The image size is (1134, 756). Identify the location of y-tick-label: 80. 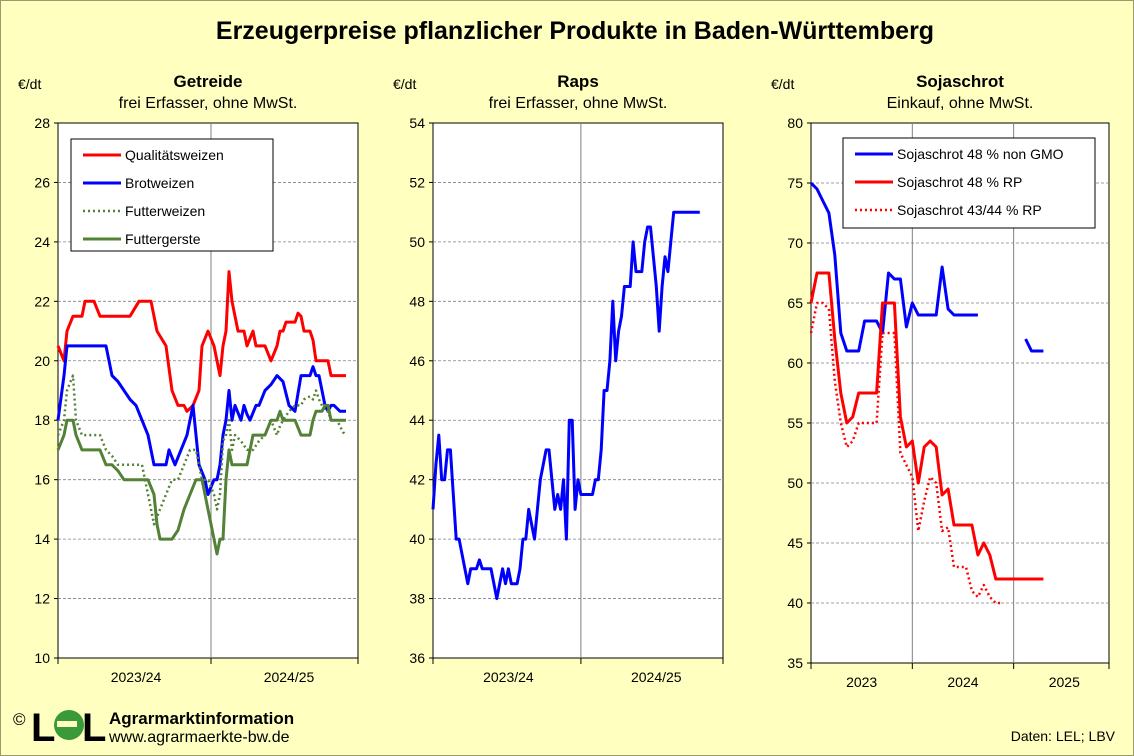
(795, 123).